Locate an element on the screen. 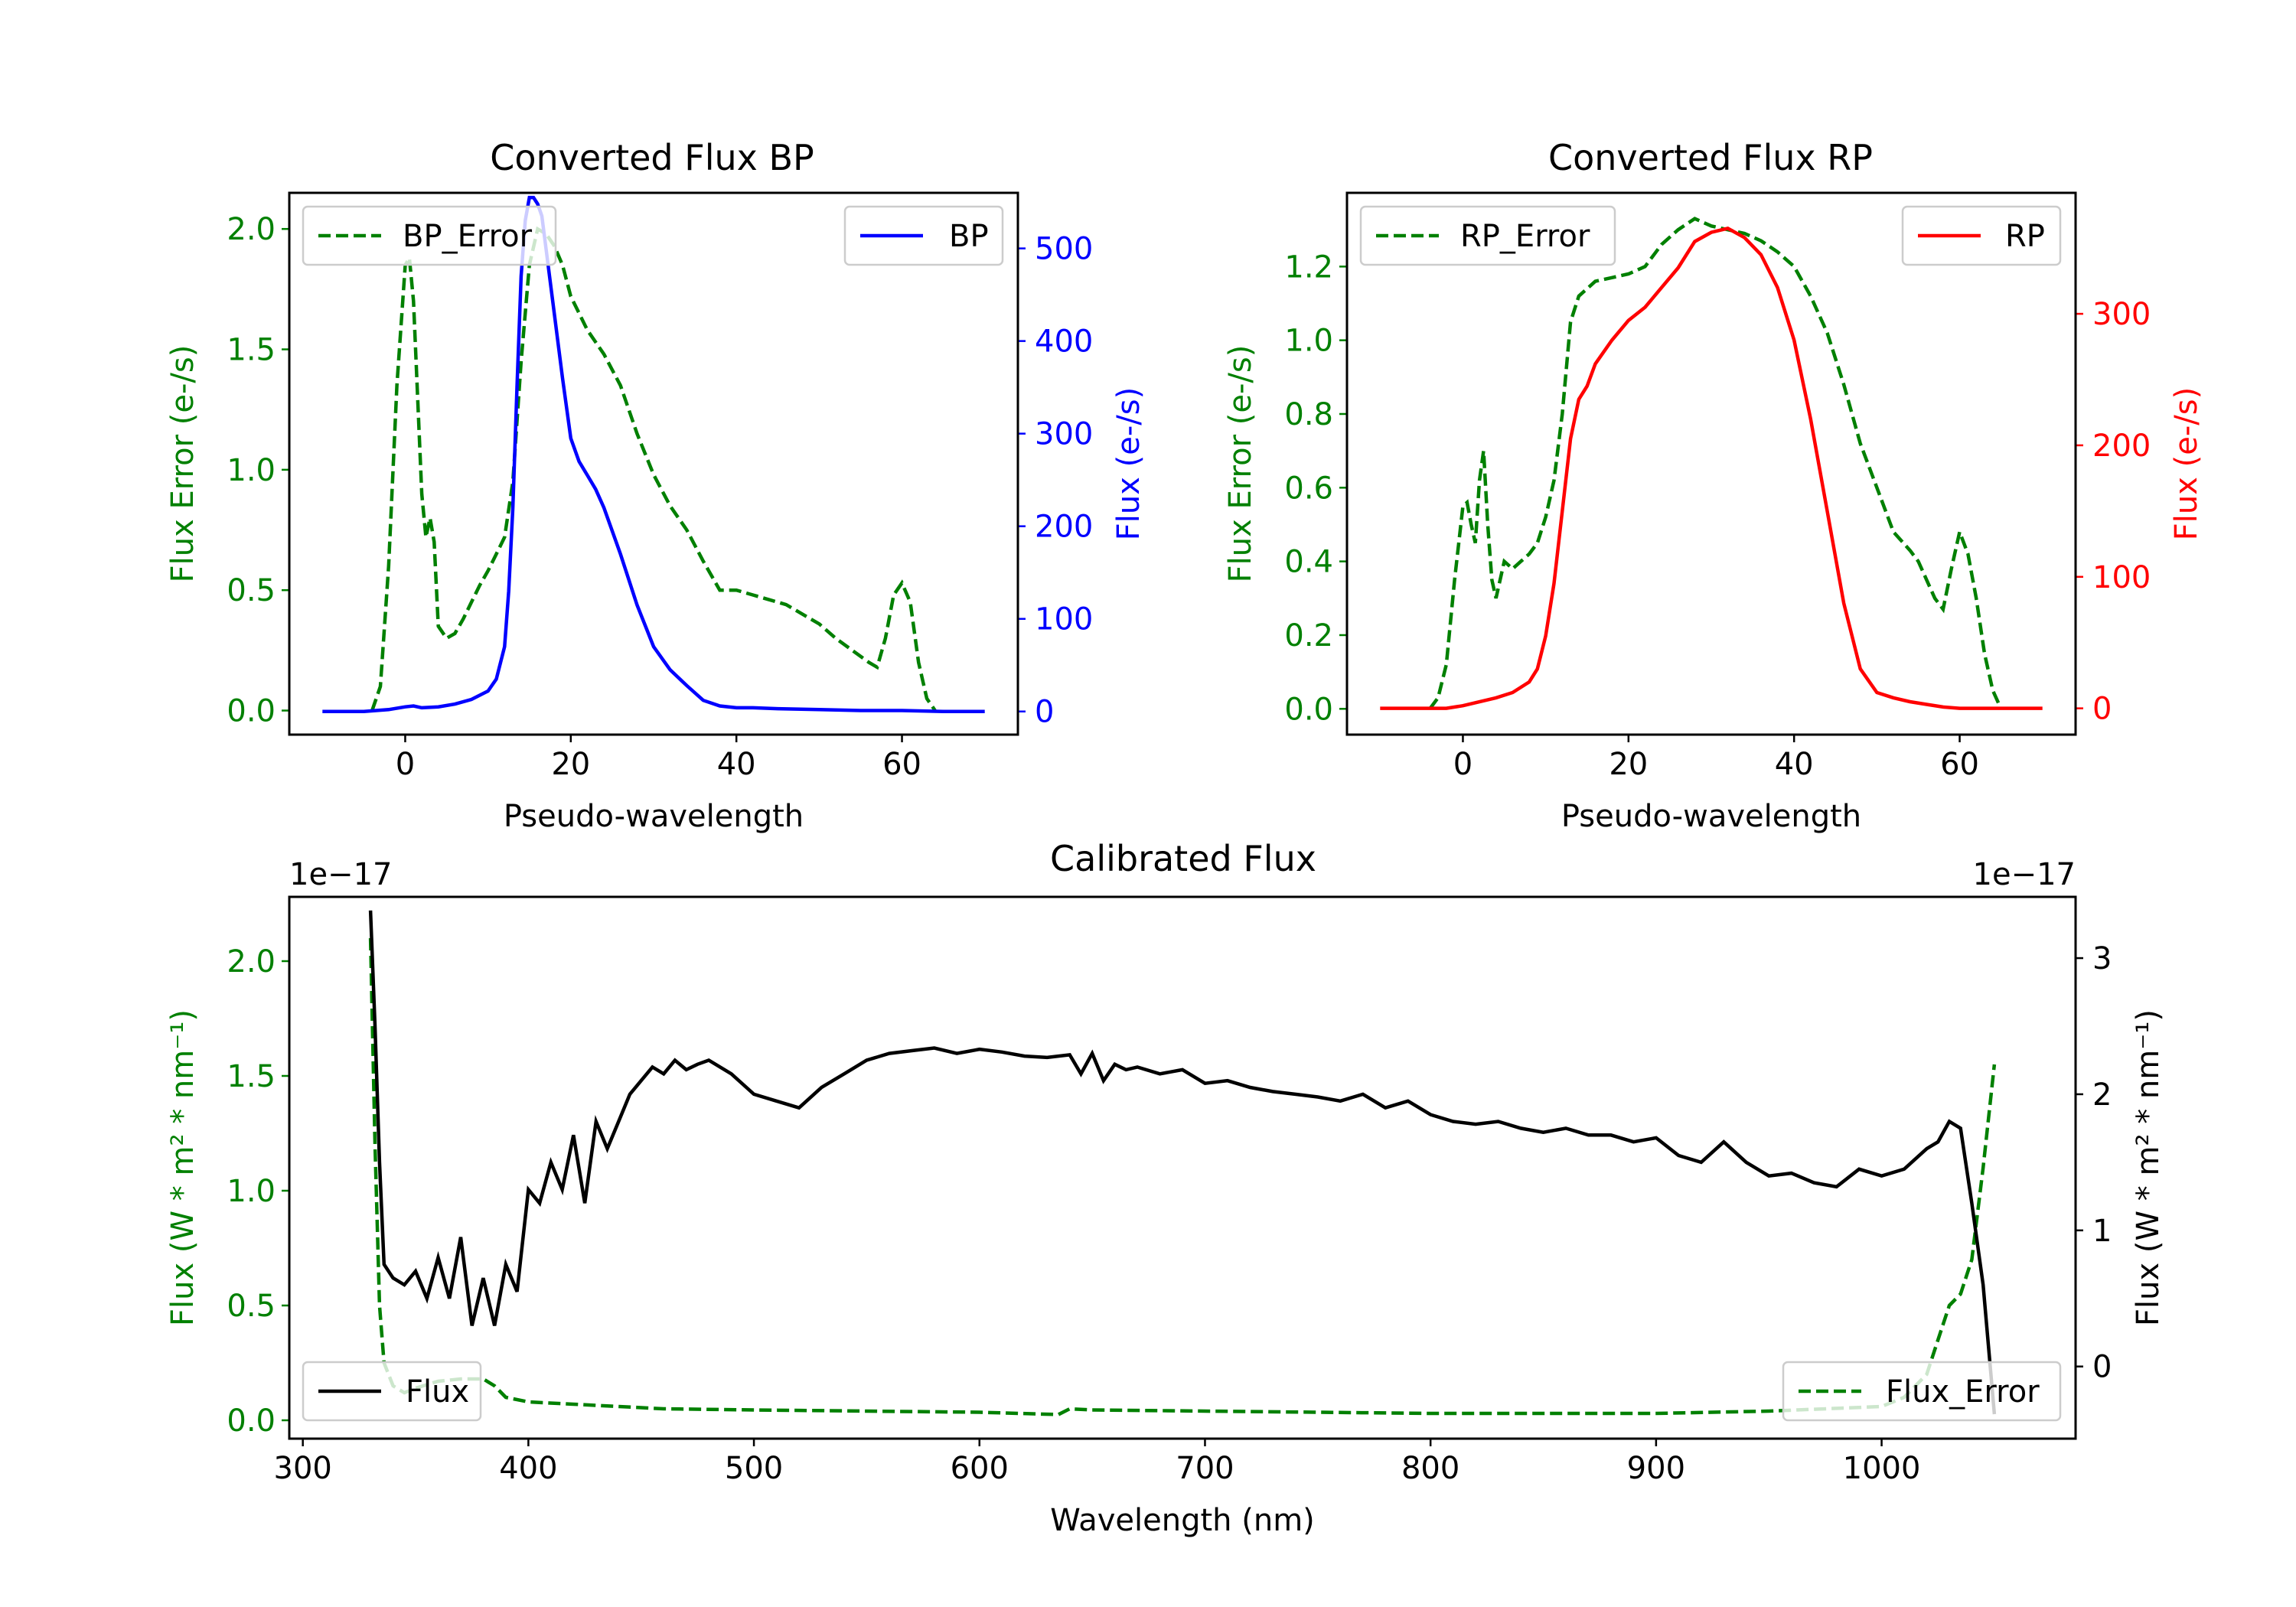 The height and width of the screenshot is (1607, 2296). panel-cal-legend-left-label: Flux is located at coordinates (437, 1392).